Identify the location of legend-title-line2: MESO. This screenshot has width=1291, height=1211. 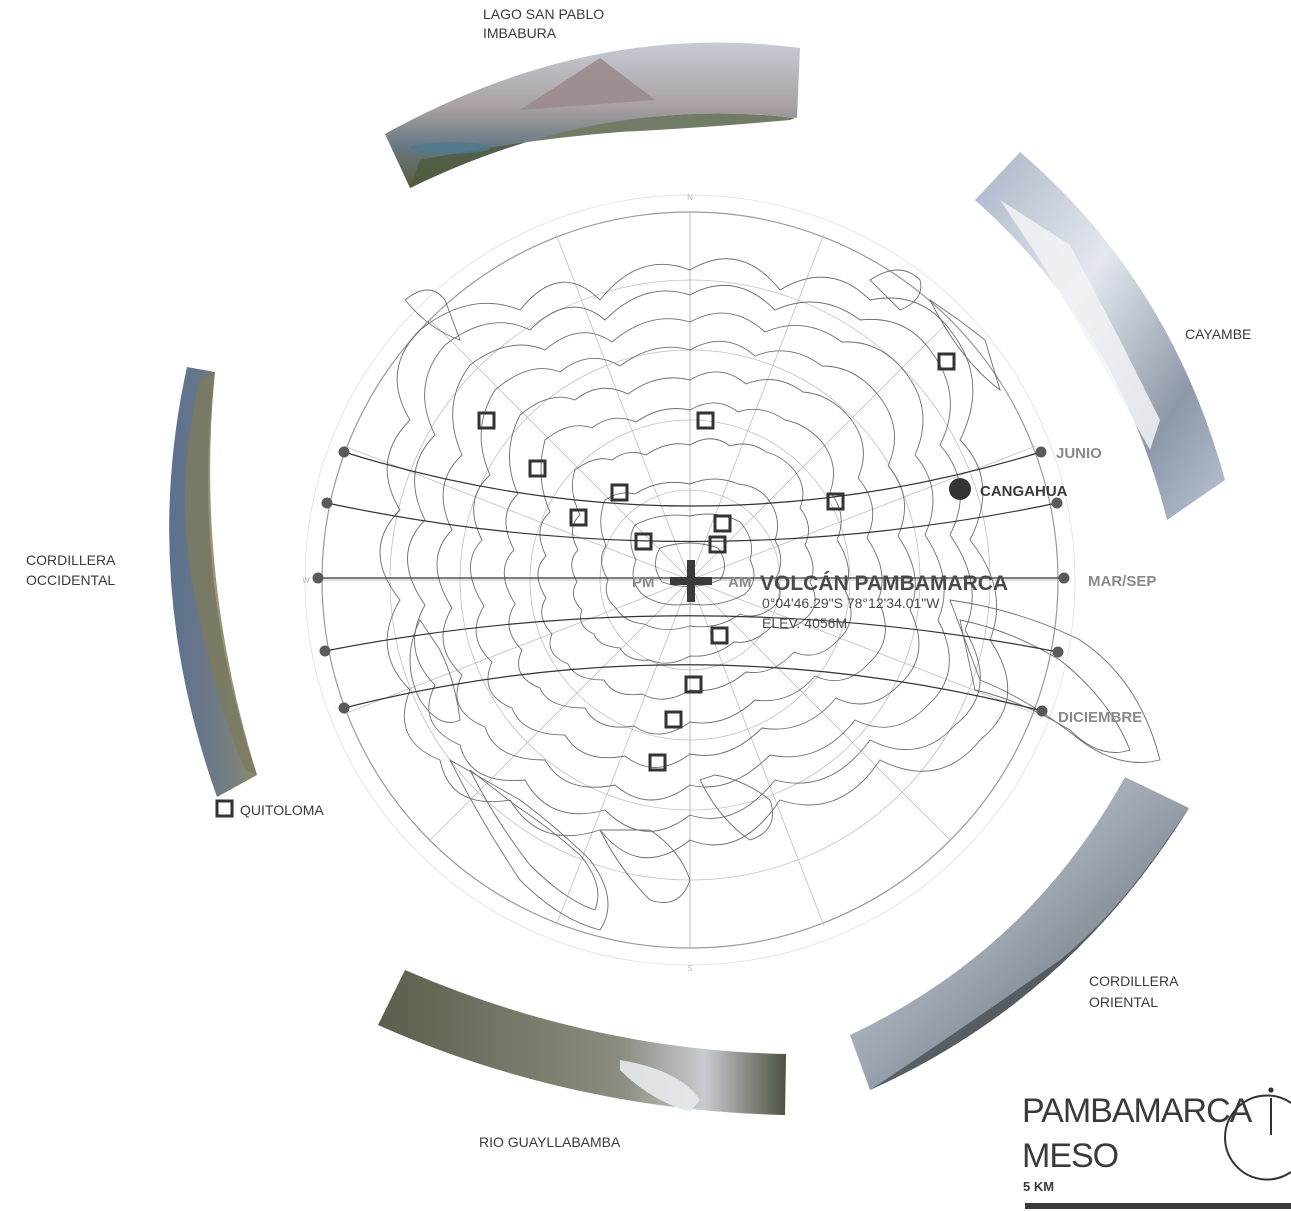
(1070, 1156).